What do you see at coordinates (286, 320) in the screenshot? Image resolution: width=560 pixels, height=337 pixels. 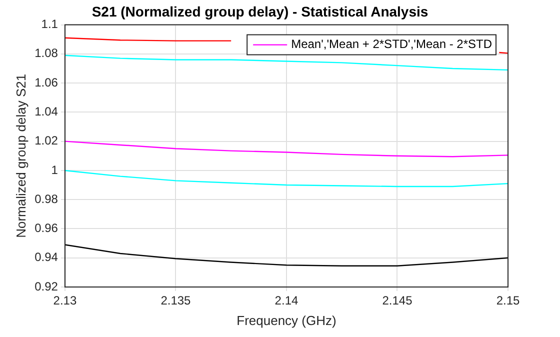 I see `x-axis-title: Frequency (GHz)` at bounding box center [286, 320].